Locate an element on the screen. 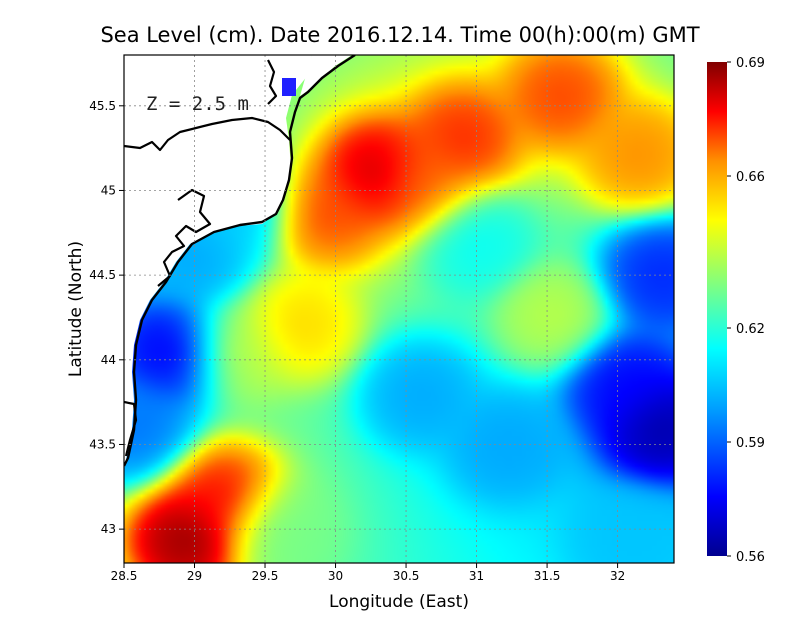 The height and width of the screenshot is (618, 800). colorbar-tick-label: 0.56 is located at coordinates (750, 557).